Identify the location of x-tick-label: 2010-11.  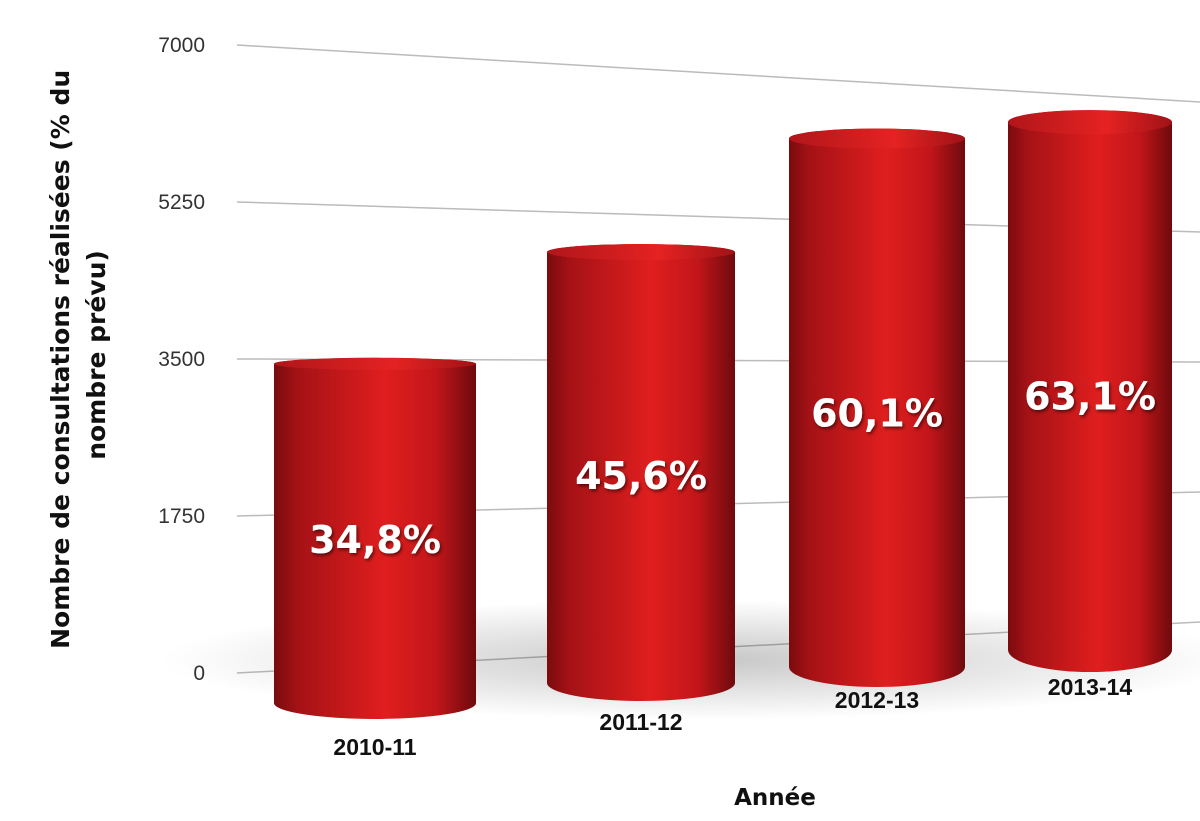
(374, 747).